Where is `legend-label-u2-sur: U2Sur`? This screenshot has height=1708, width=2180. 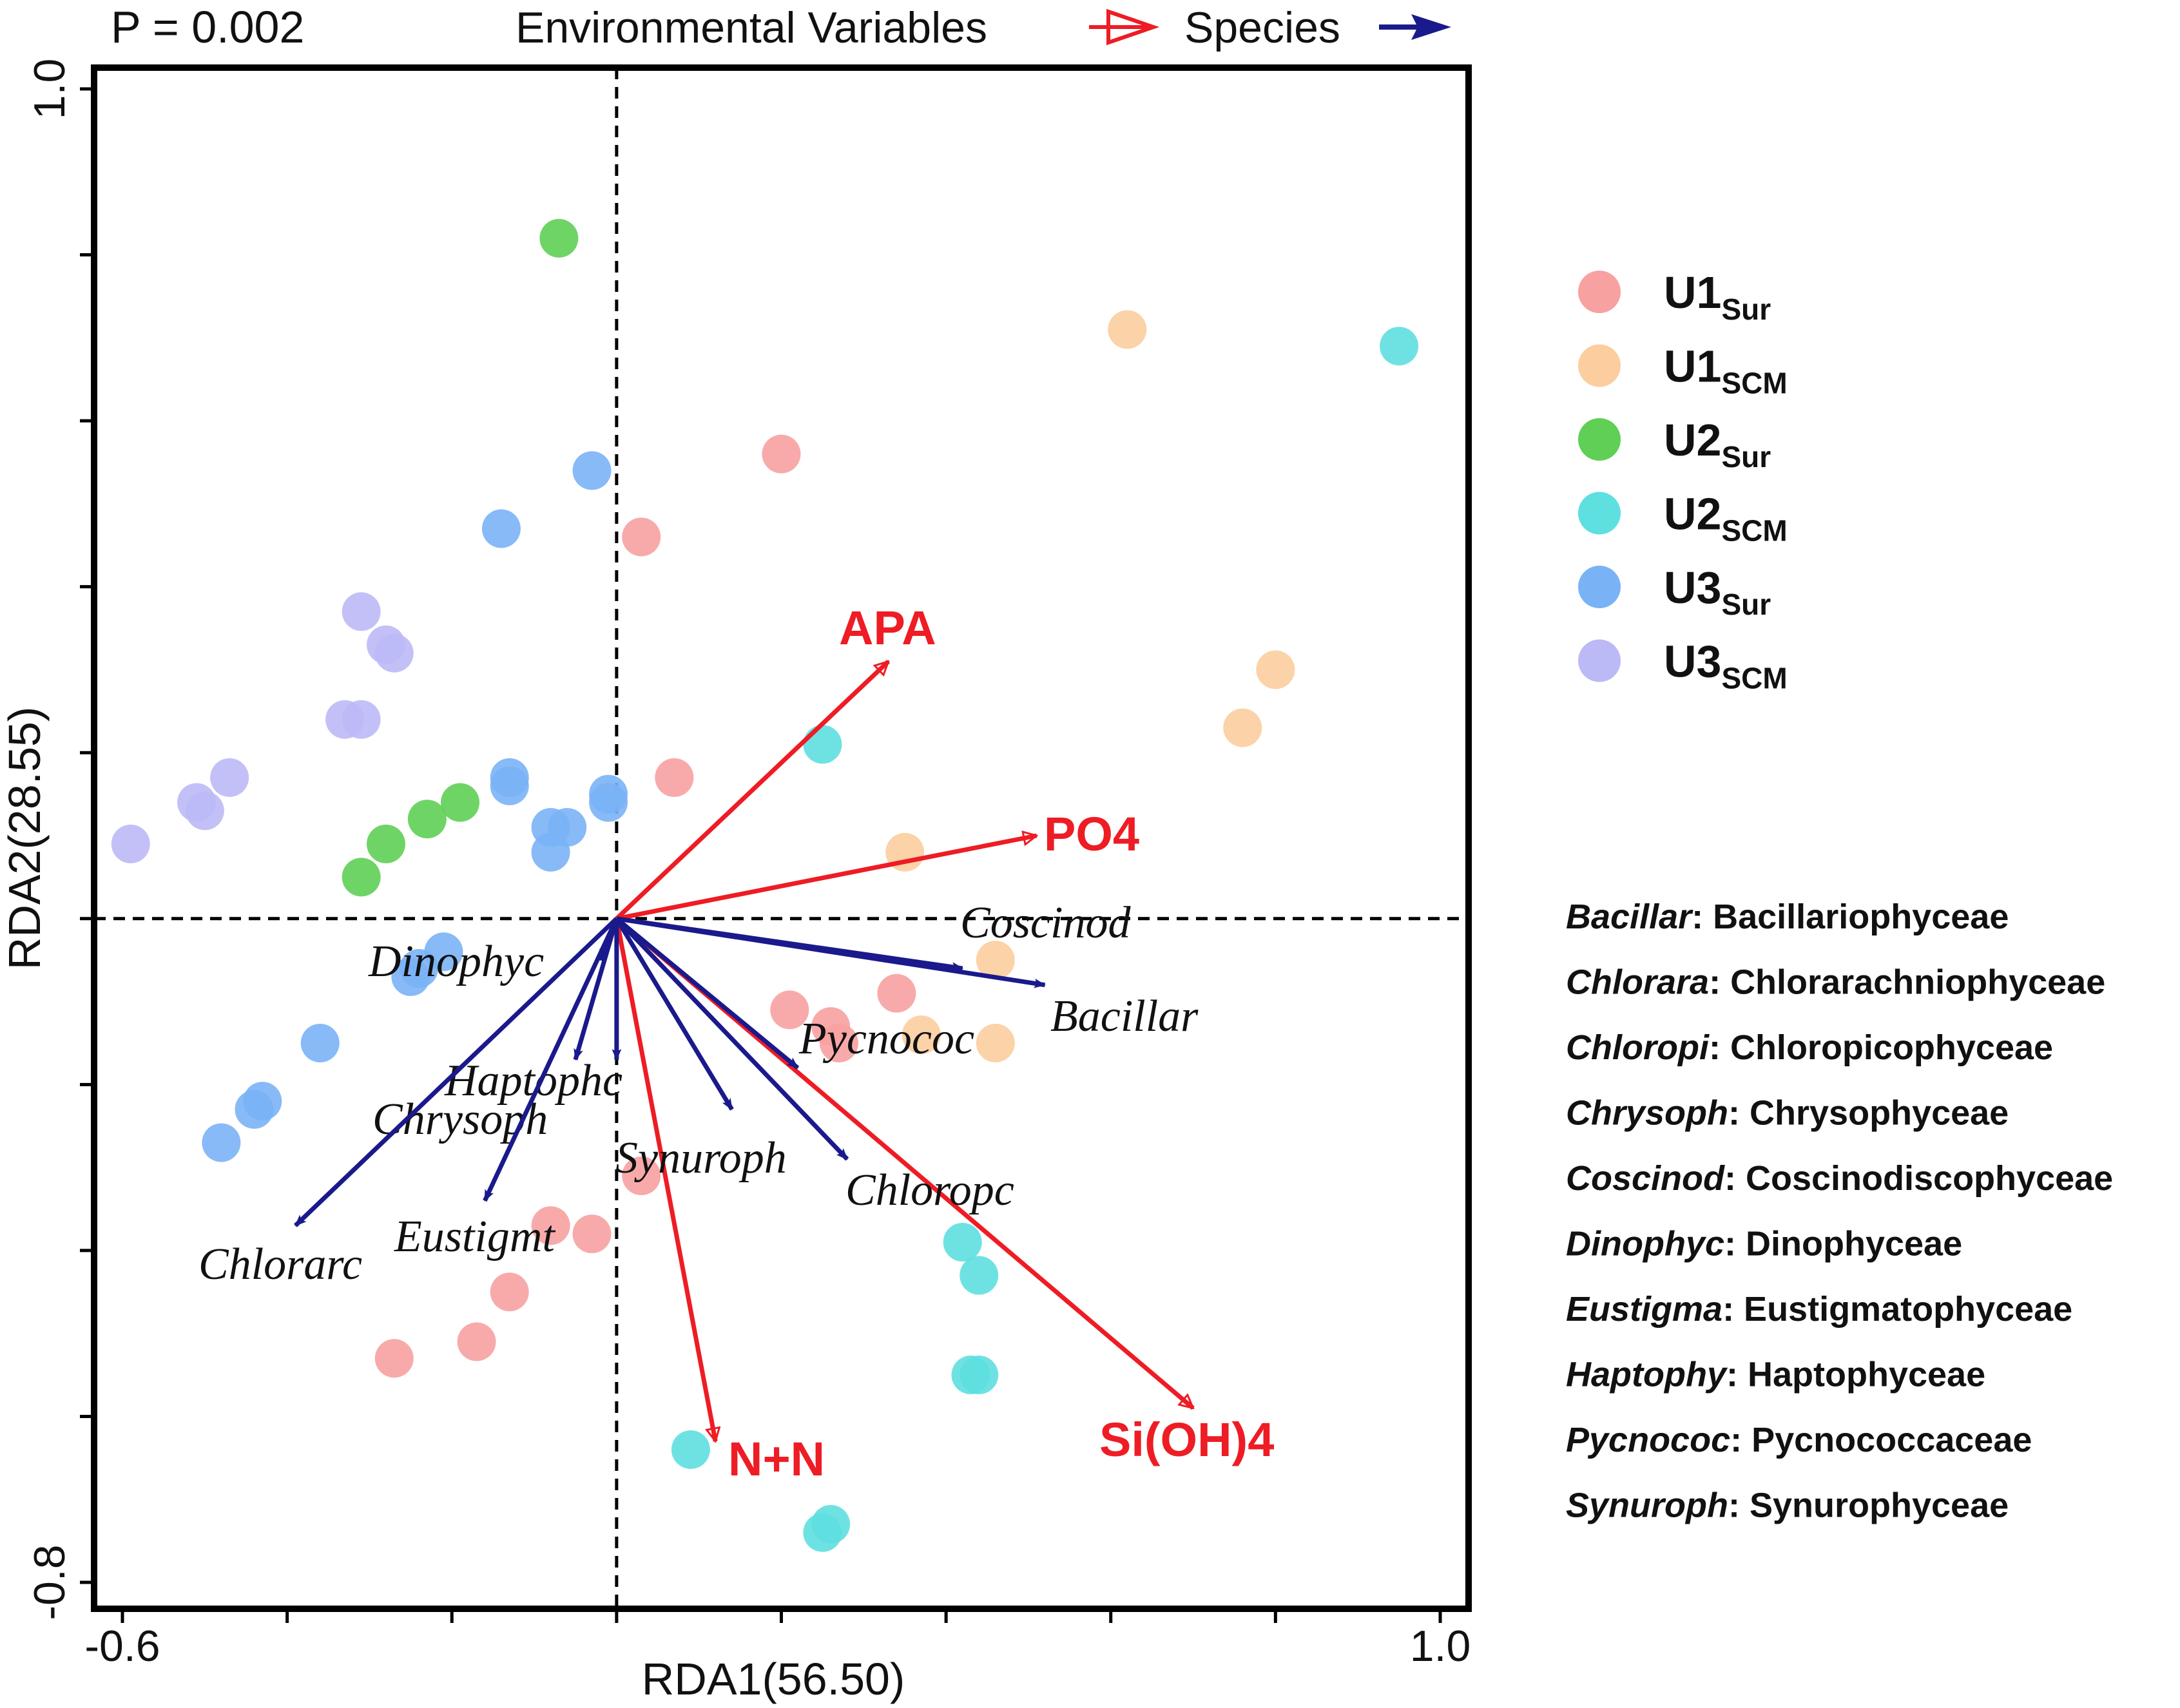 legend-label-u2-sur: U2Sur is located at coordinates (1717, 444).